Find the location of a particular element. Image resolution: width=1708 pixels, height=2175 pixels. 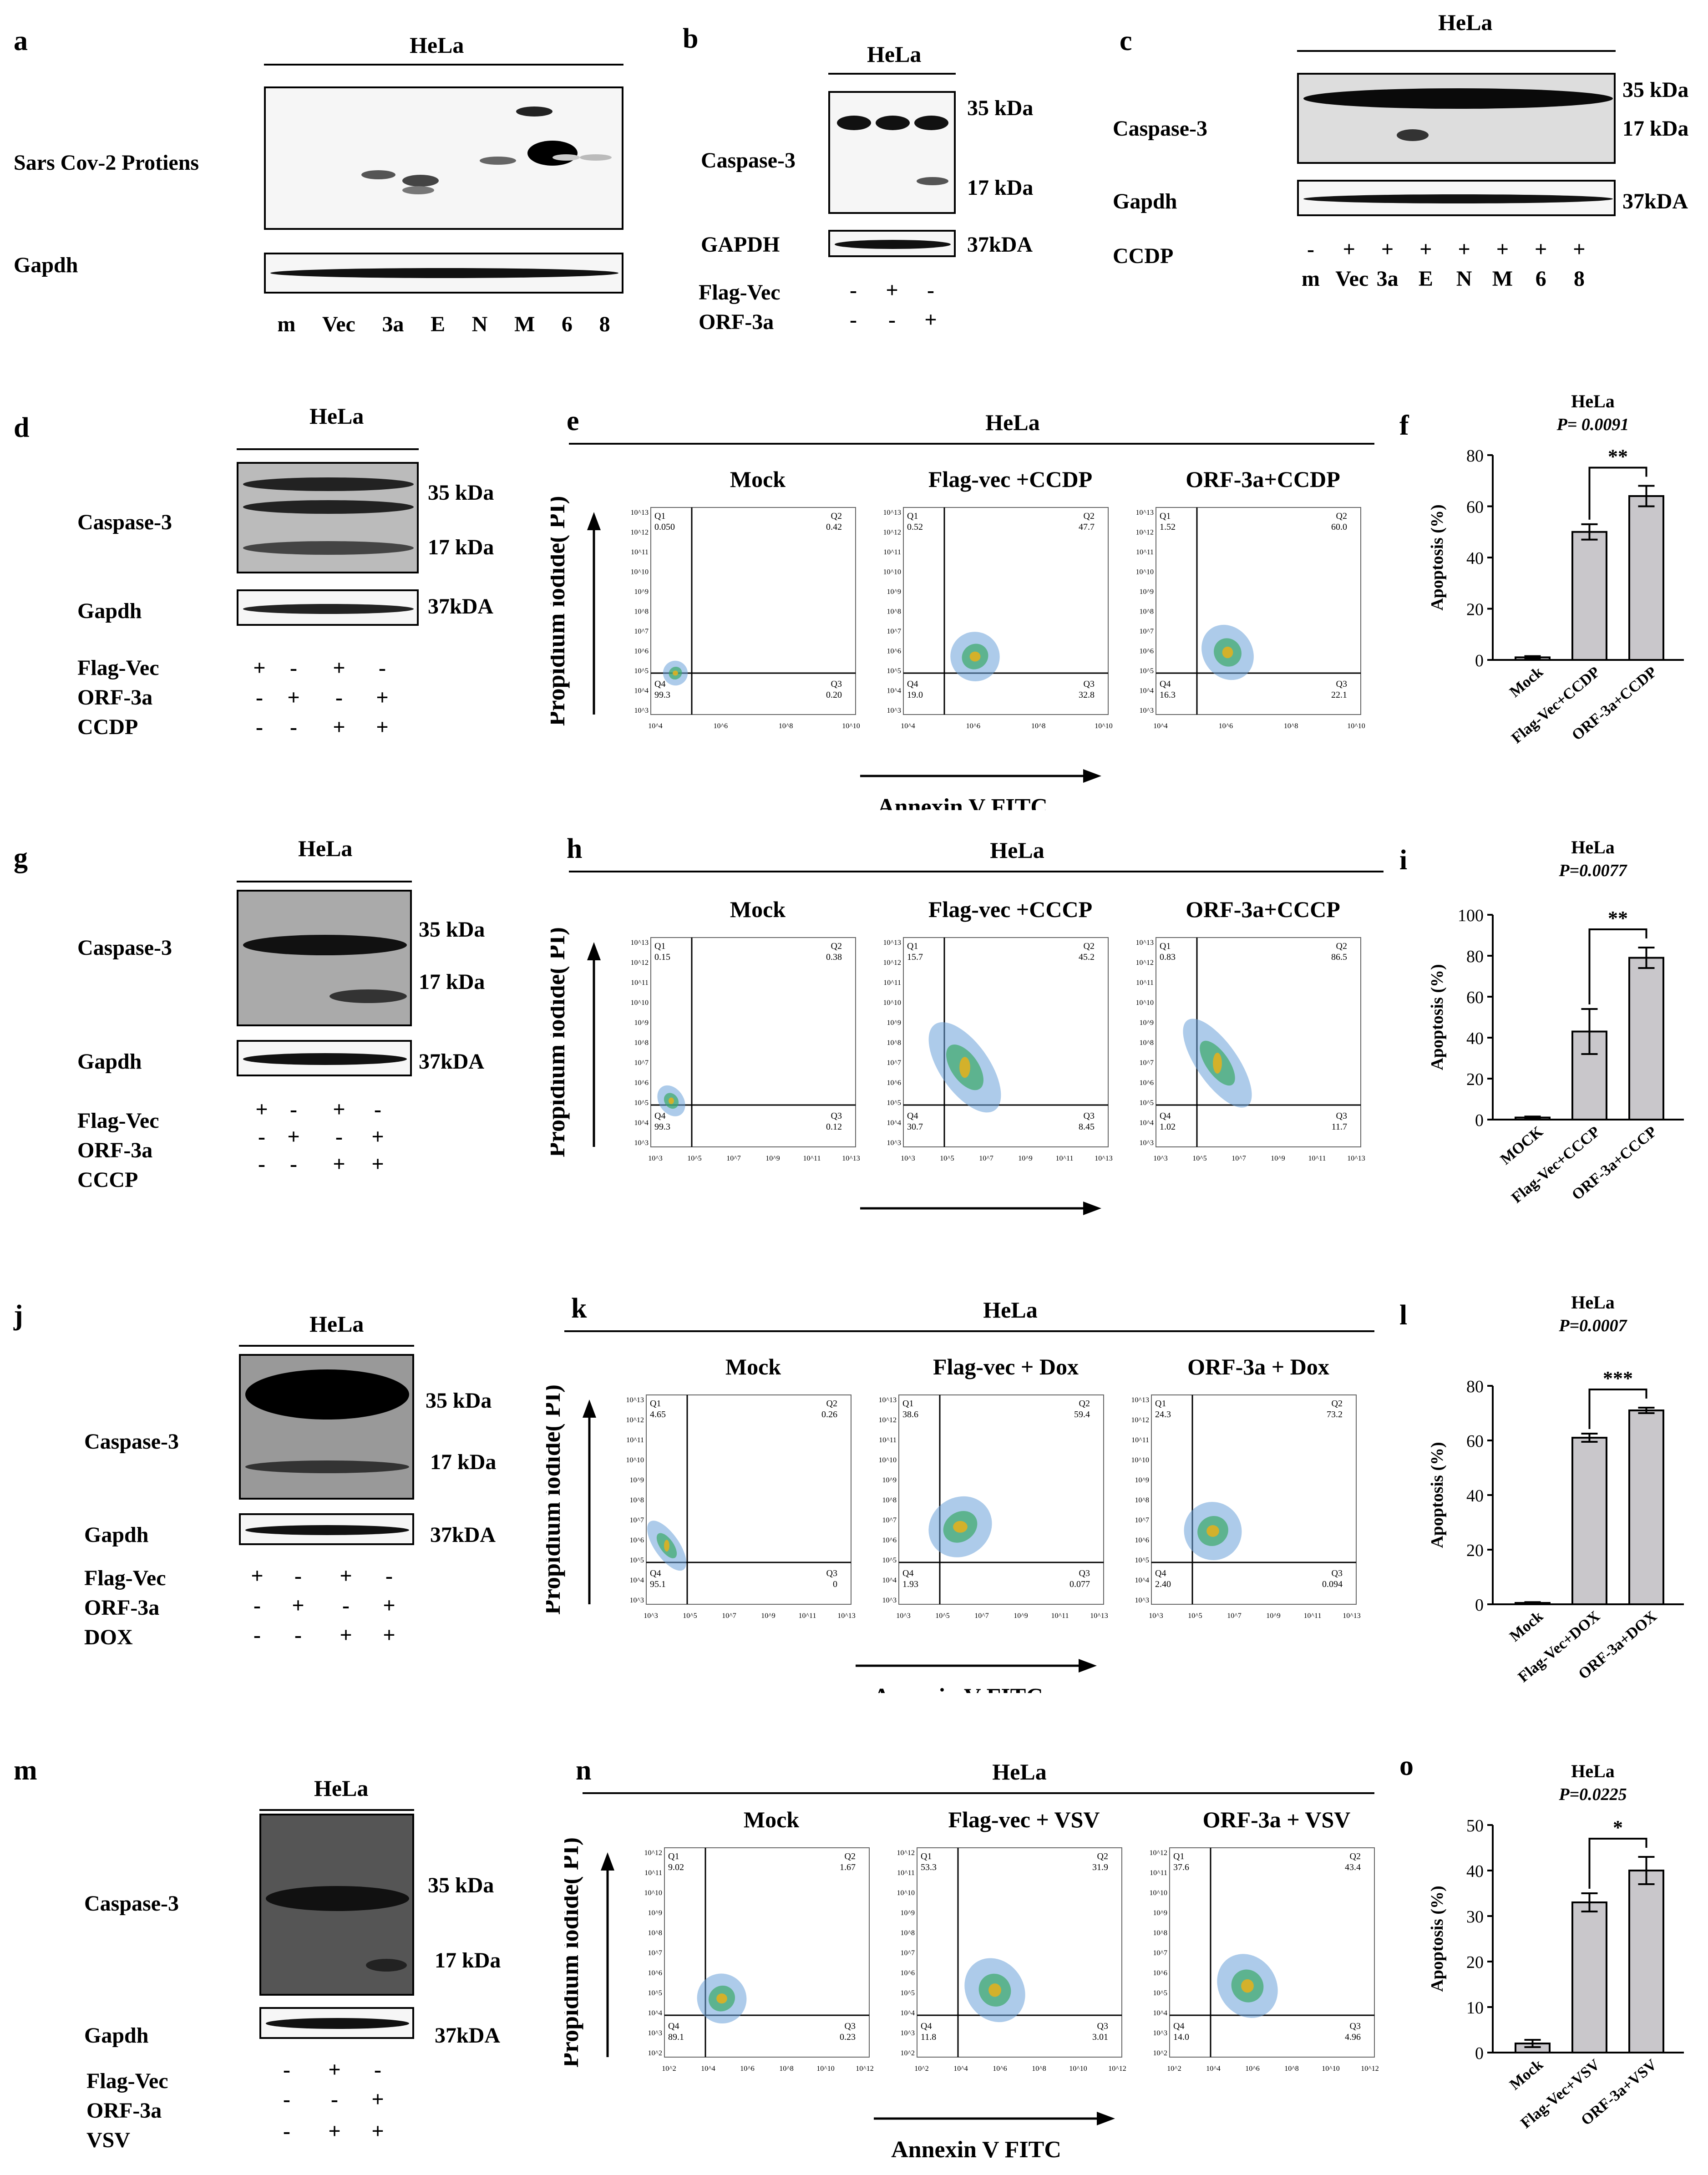

kda-label: 17 kDa is located at coordinates (461, 547).